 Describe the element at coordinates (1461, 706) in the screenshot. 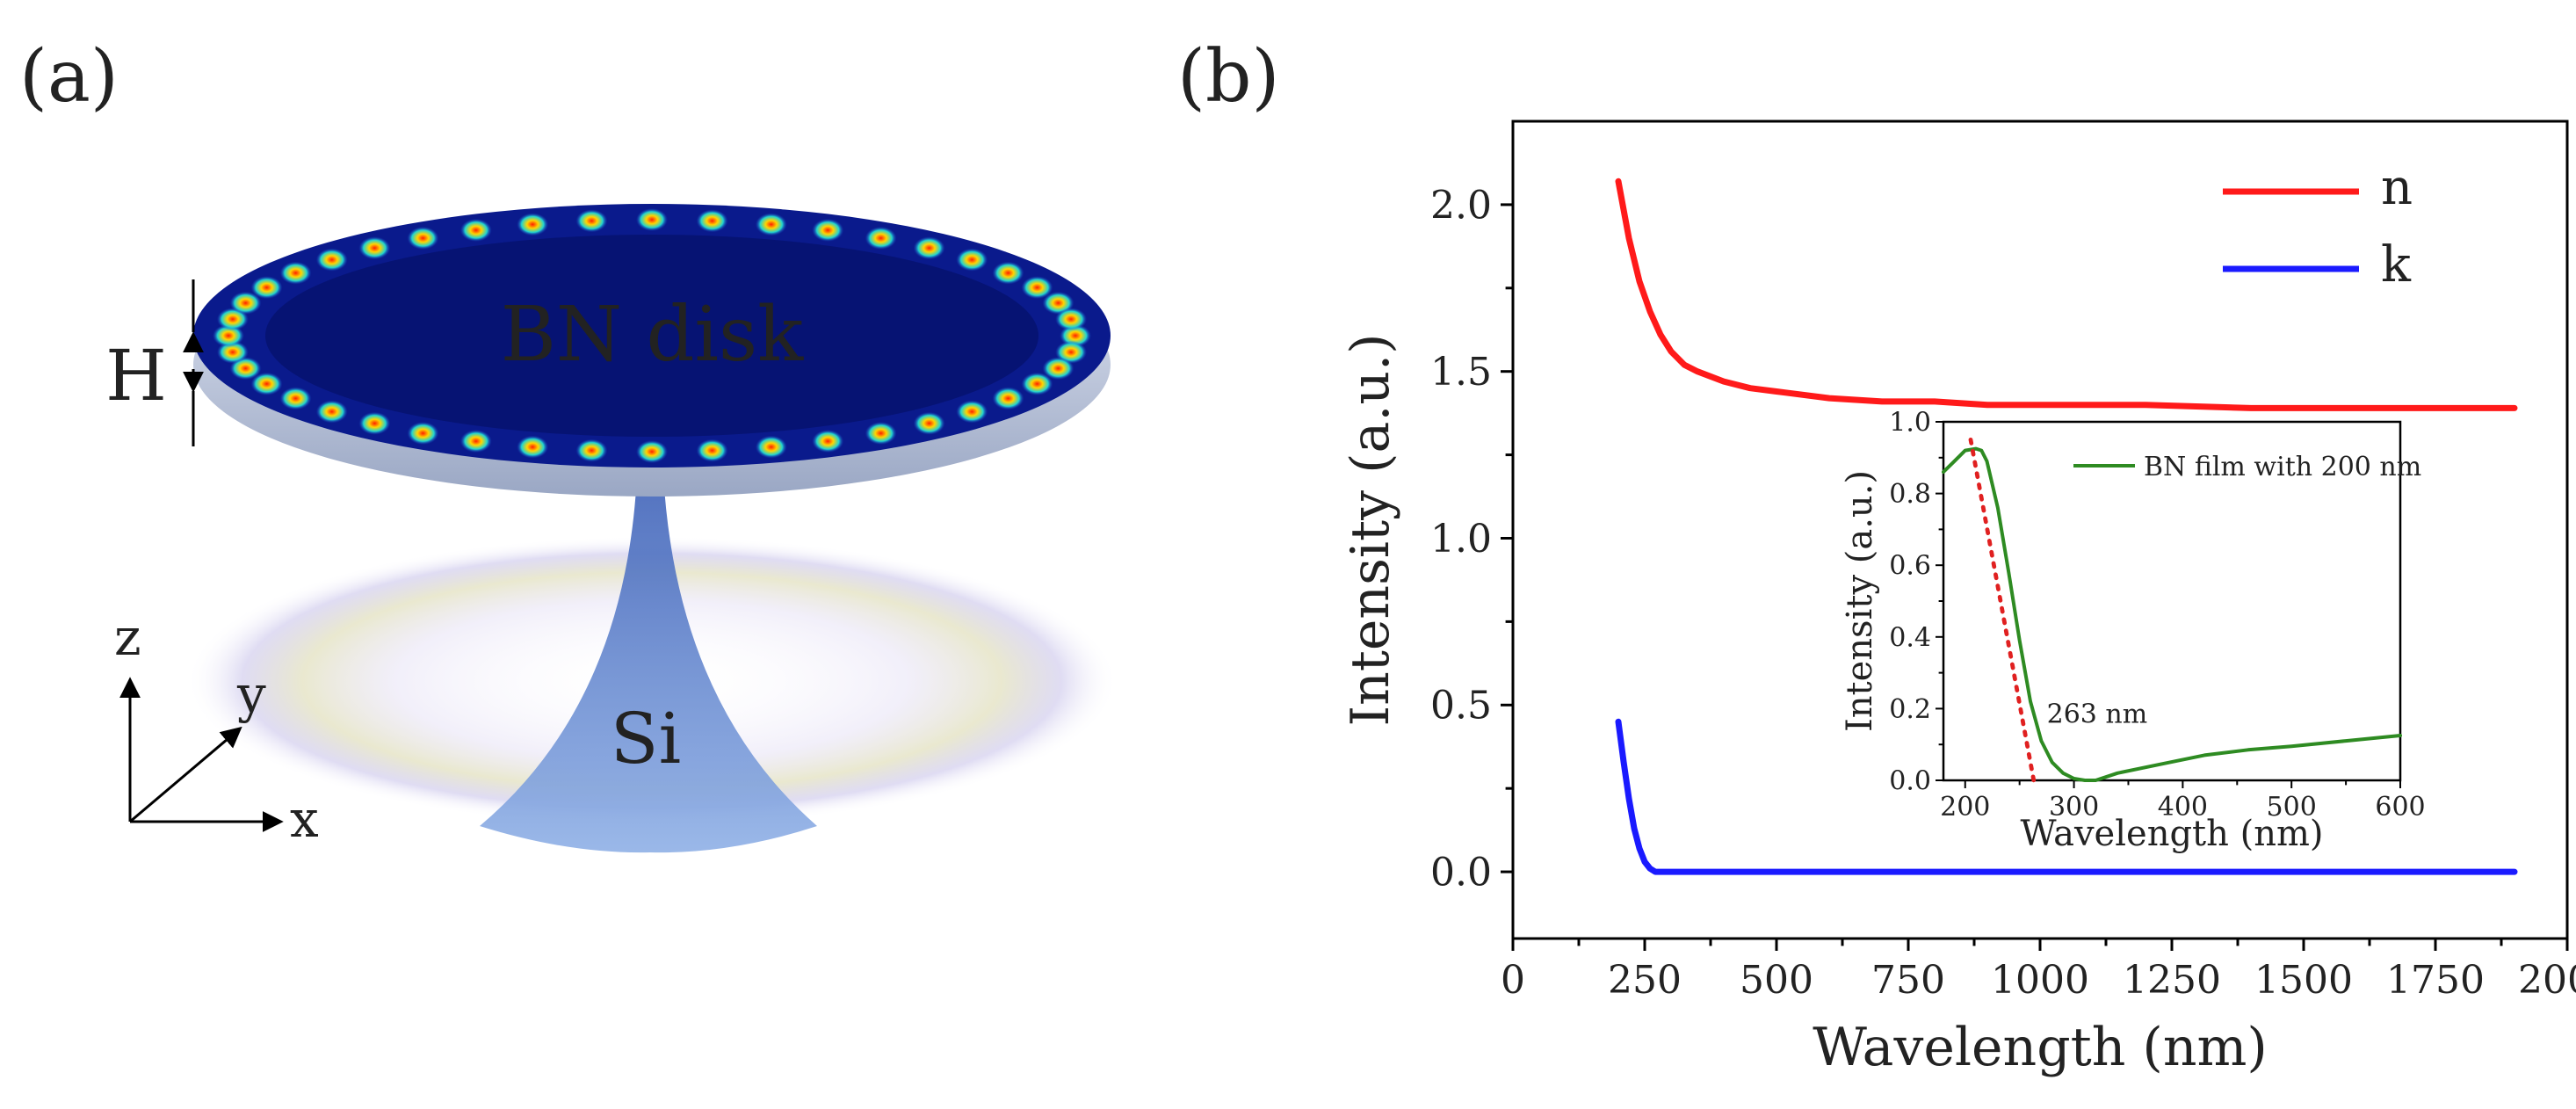

I see `y-tick-label: 0.5` at that location.